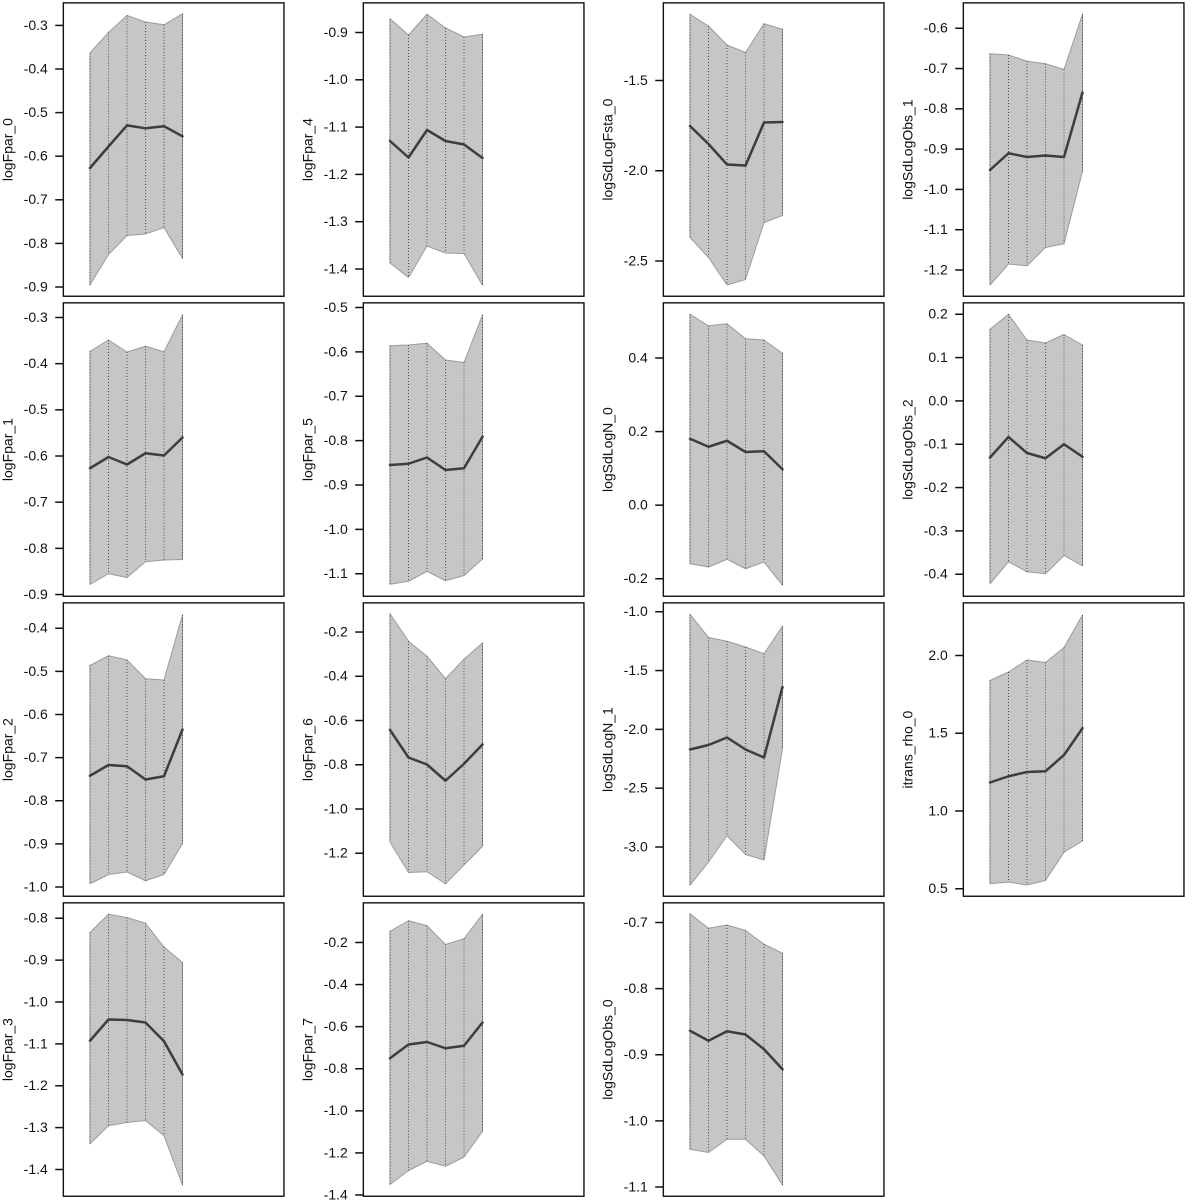 This screenshot has height=1200, width=1200. Describe the element at coordinates (936, 444) in the screenshot. I see `svg-text: -0.1` at that location.